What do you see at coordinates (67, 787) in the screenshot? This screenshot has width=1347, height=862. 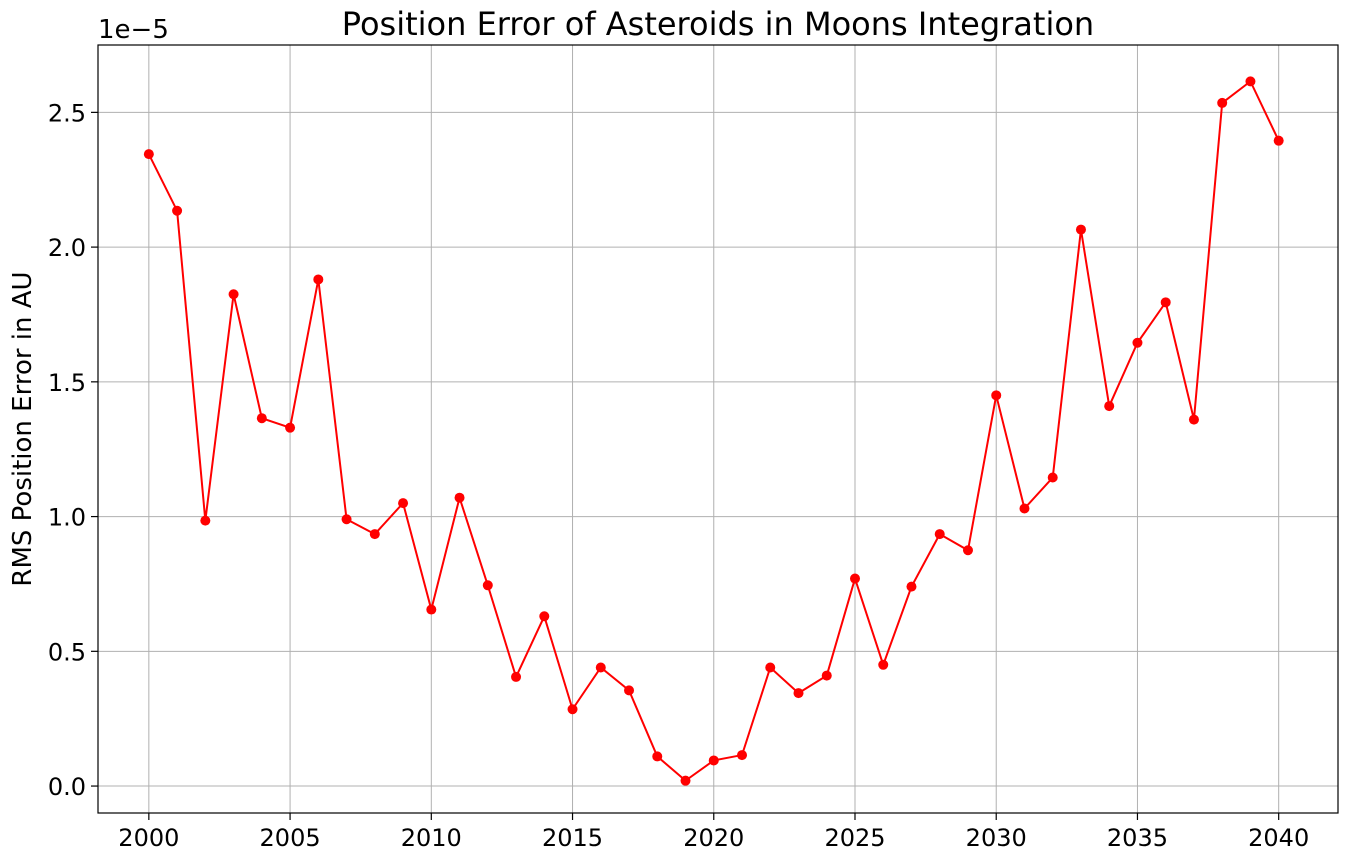 I see `y-tick-label: 0.0` at bounding box center [67, 787].